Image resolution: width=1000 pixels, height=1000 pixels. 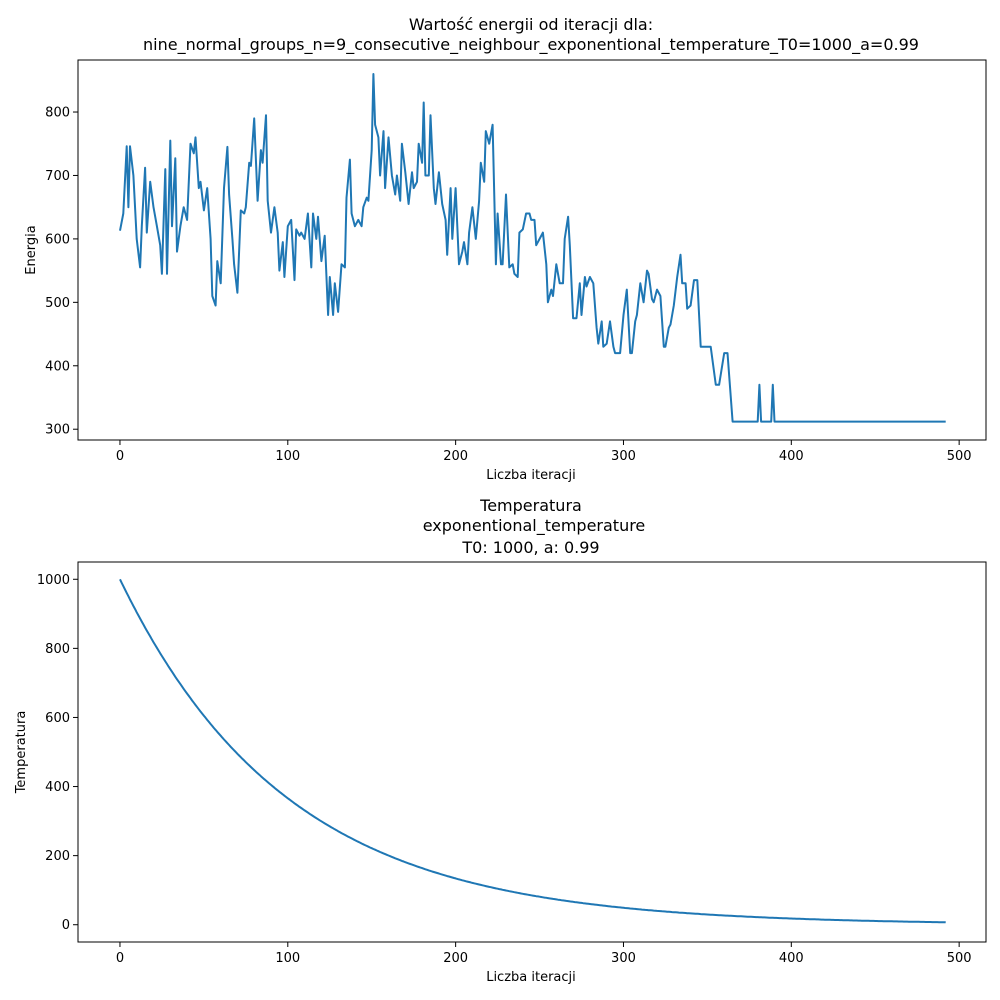 What do you see at coordinates (531, 475) in the screenshot?
I see `energy-x-axis-label: Liczba iteracji` at bounding box center [531, 475].